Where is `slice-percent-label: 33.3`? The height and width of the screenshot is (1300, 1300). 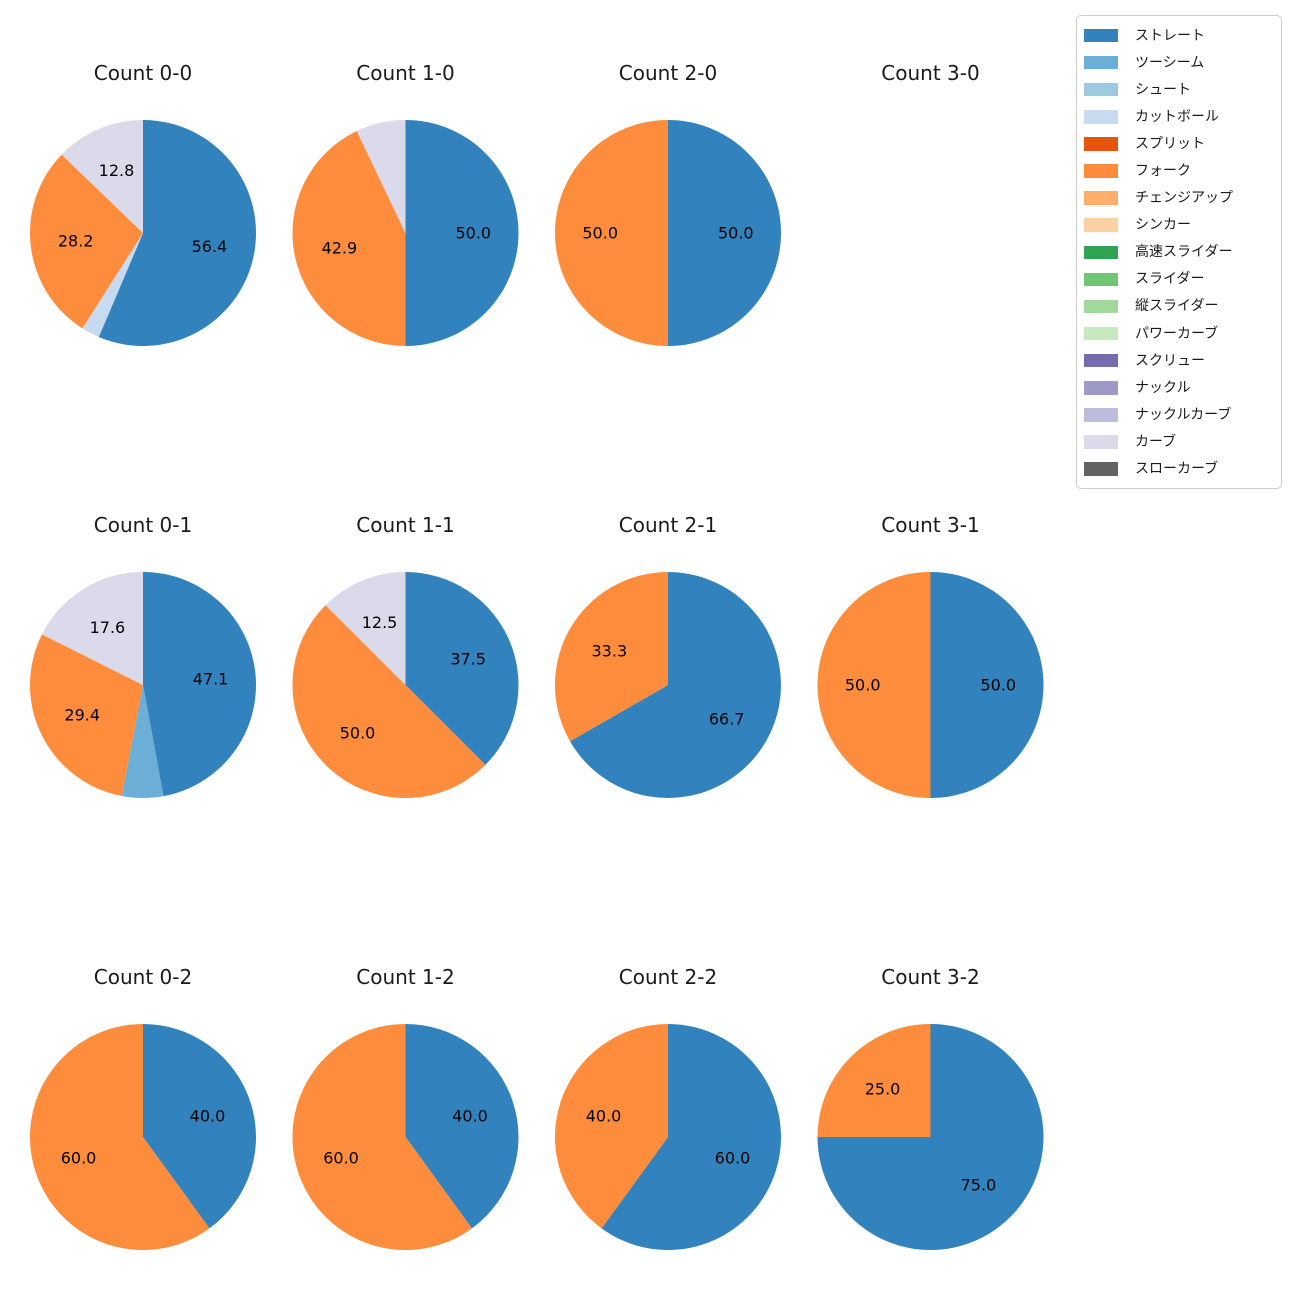
slice-percent-label: 33.3 is located at coordinates (610, 651).